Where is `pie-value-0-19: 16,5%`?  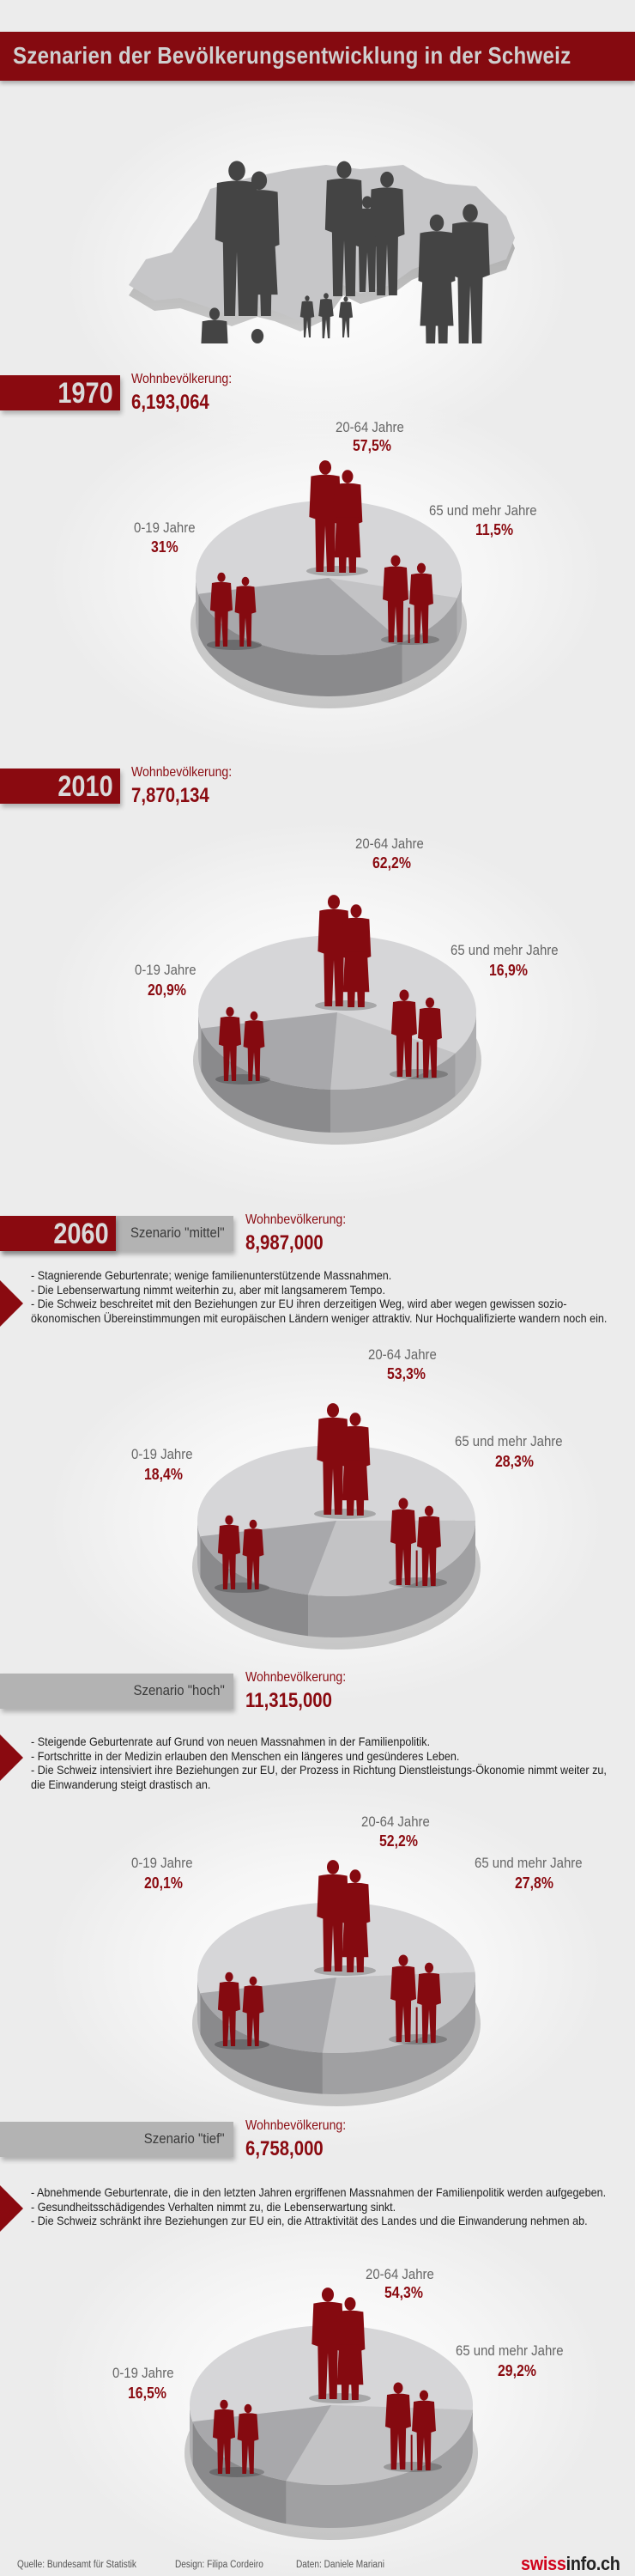 pie-value-0-19: 16,5% is located at coordinates (147, 2393).